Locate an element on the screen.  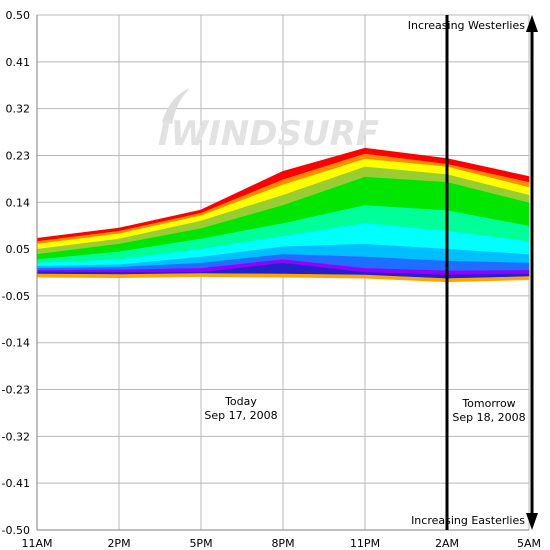
x-tick-label: 2AM is located at coordinates (447, 543).